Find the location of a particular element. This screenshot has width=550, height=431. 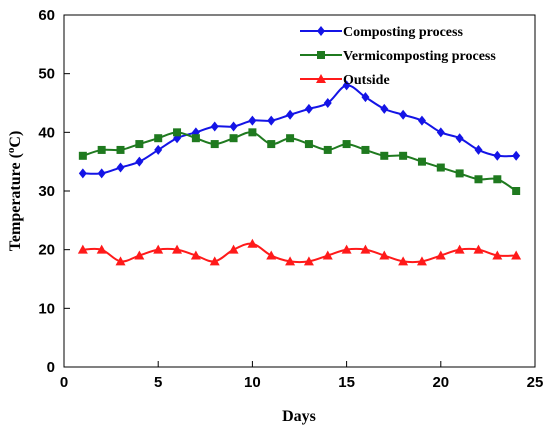

y-tick-label: 10 is located at coordinates (46, 308).